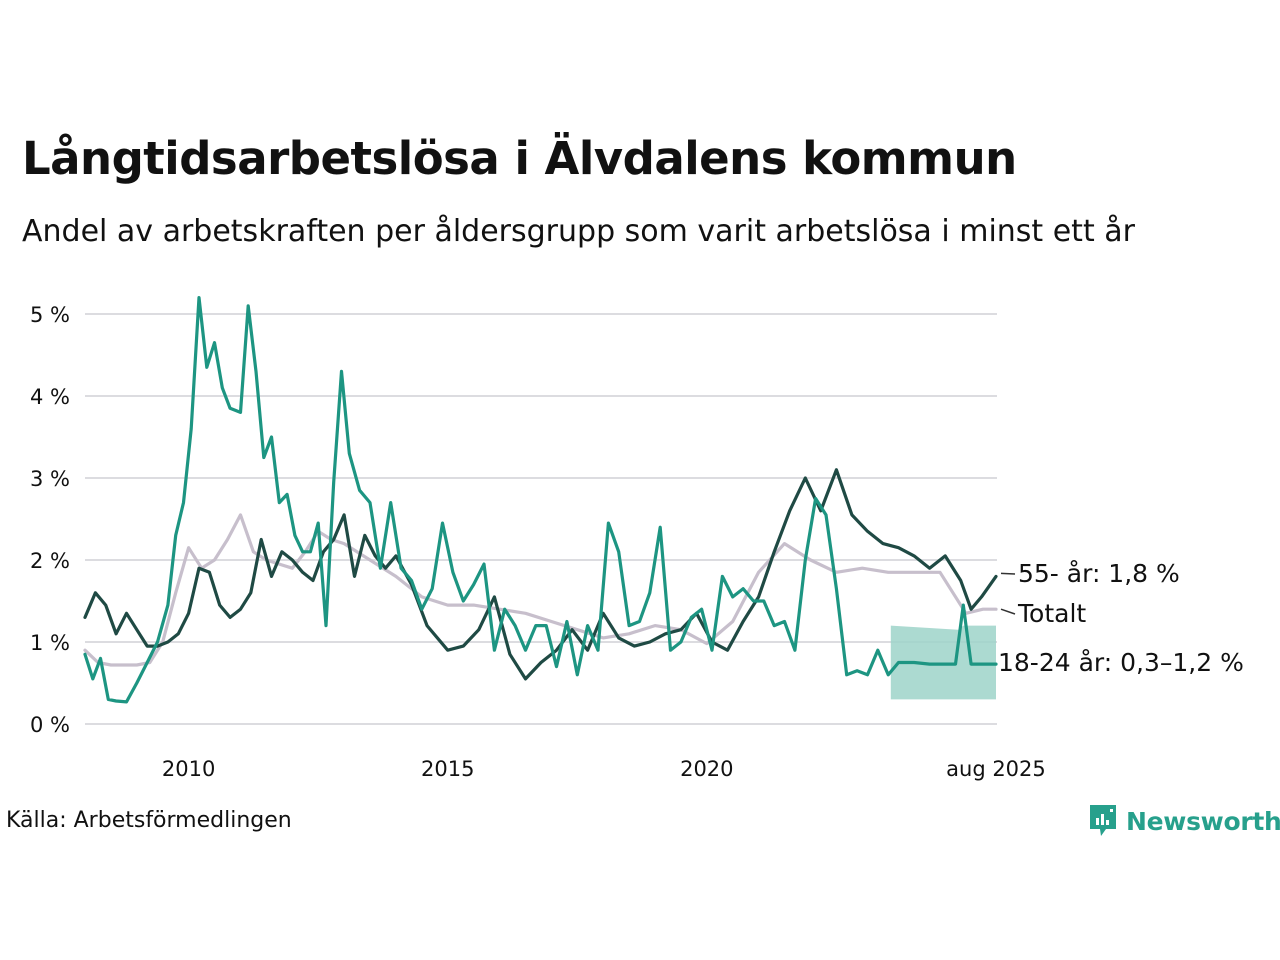  What do you see at coordinates (540, 590) in the screenshot?
I see `series-line-totalt` at bounding box center [540, 590].